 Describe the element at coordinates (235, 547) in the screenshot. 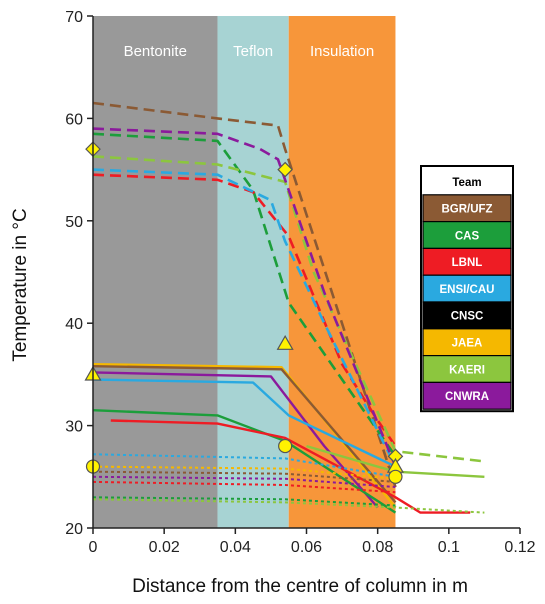

I see `x-tick-label: 0.04` at that location.